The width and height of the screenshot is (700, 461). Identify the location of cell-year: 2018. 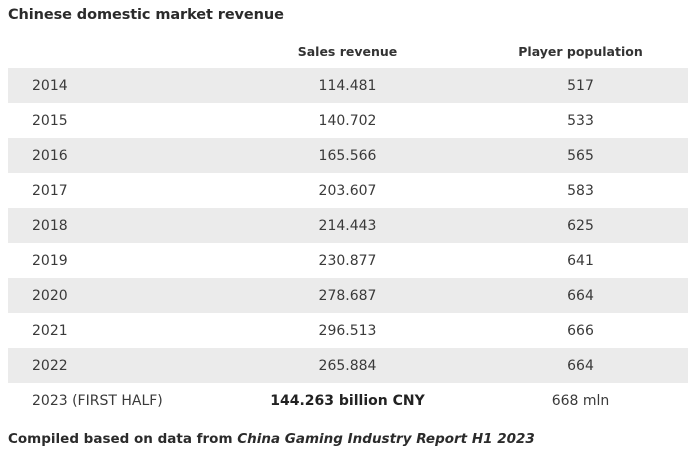
(50, 225).